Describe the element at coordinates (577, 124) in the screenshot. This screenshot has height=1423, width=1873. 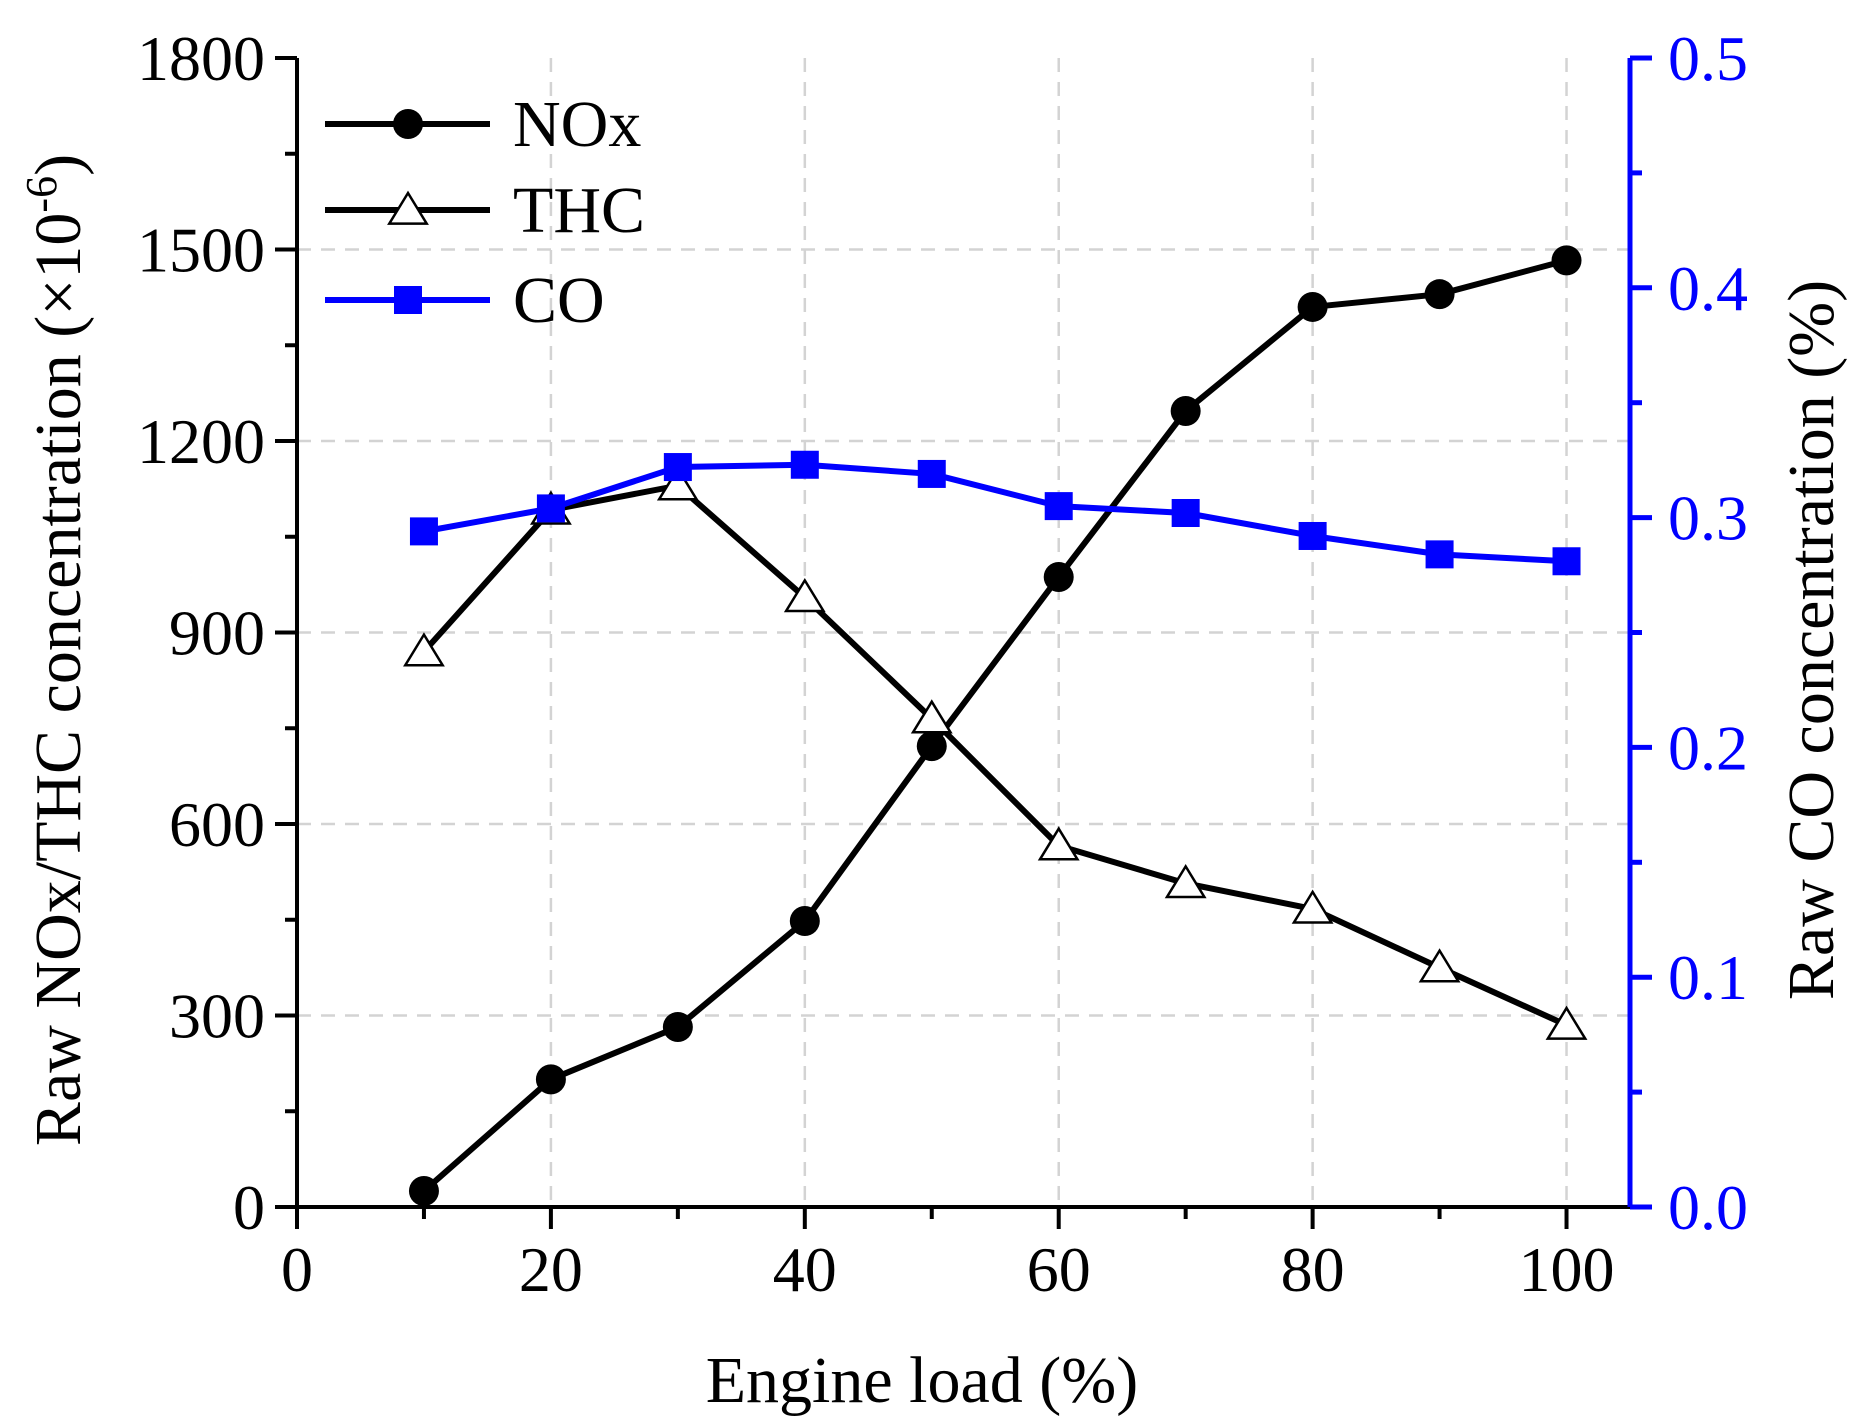
I see `legend-label-nox: NOx` at that location.